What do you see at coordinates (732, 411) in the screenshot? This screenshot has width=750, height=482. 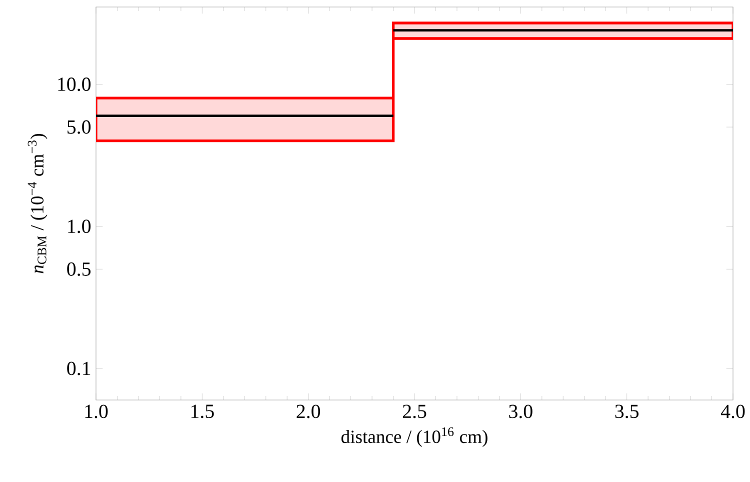 I see `x-tick-label: 4.0` at bounding box center [732, 411].